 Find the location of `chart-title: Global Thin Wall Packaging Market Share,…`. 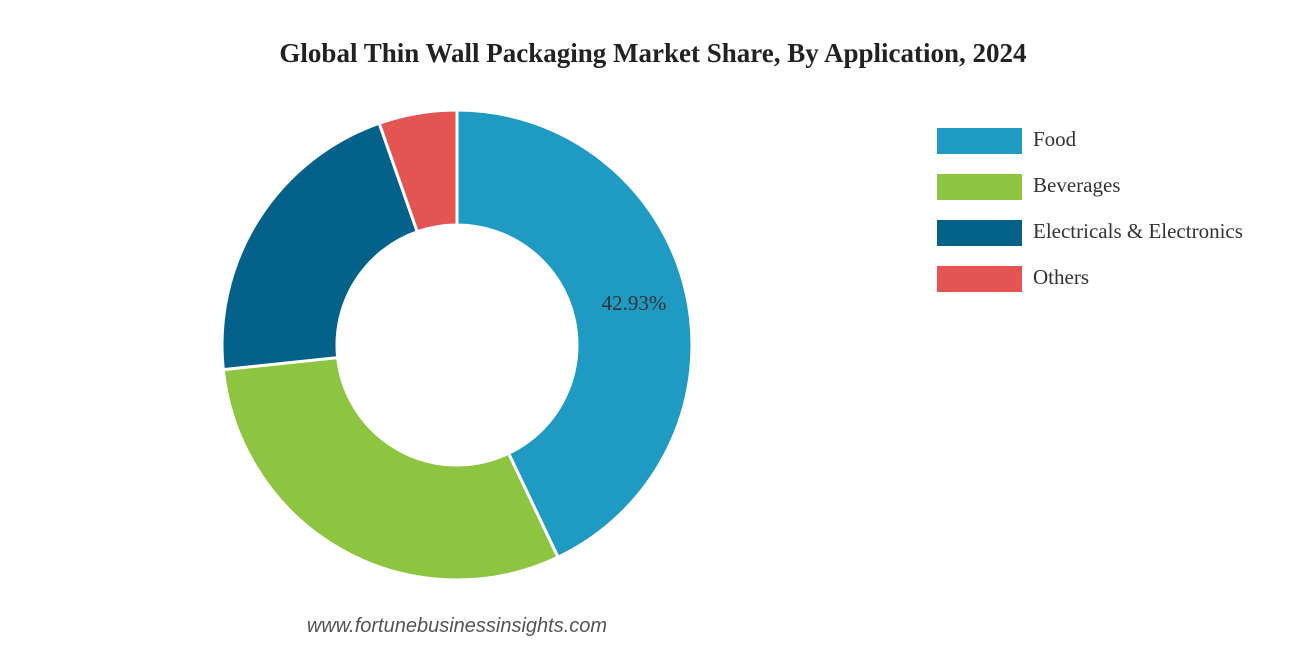

chart-title: Global Thin Wall Packaging Market Share,… is located at coordinates (652, 53).